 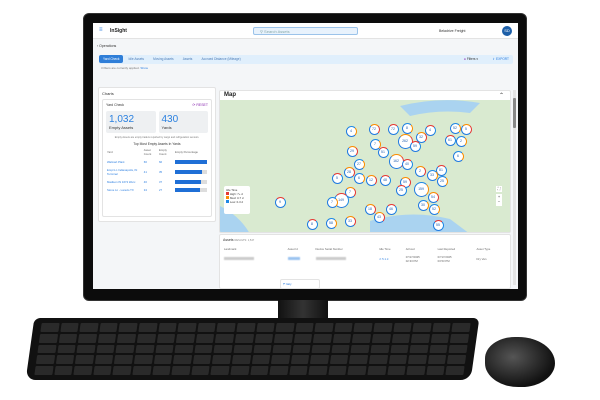 What do you see at coordinates (500, 59) in the screenshot?
I see `export-button: ⇪ EXPORT` at bounding box center [500, 59].